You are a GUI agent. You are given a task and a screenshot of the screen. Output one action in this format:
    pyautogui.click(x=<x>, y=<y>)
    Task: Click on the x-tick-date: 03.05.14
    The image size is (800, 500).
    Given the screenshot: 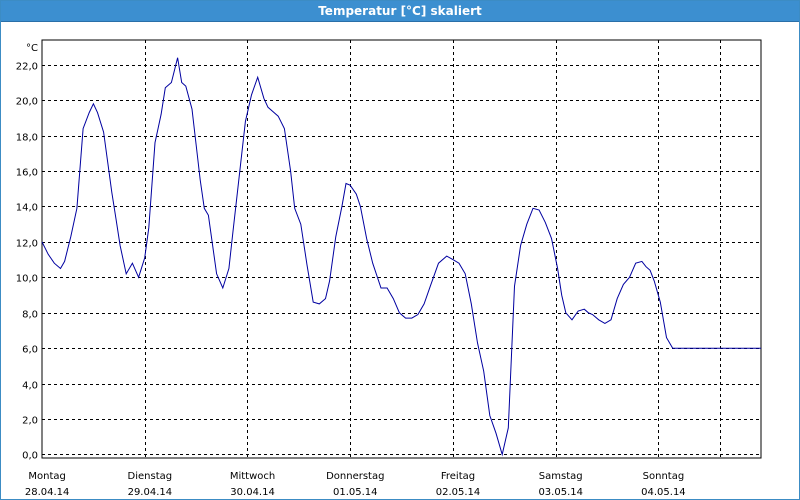 What is the action you would take?
    pyautogui.click(x=560, y=492)
    